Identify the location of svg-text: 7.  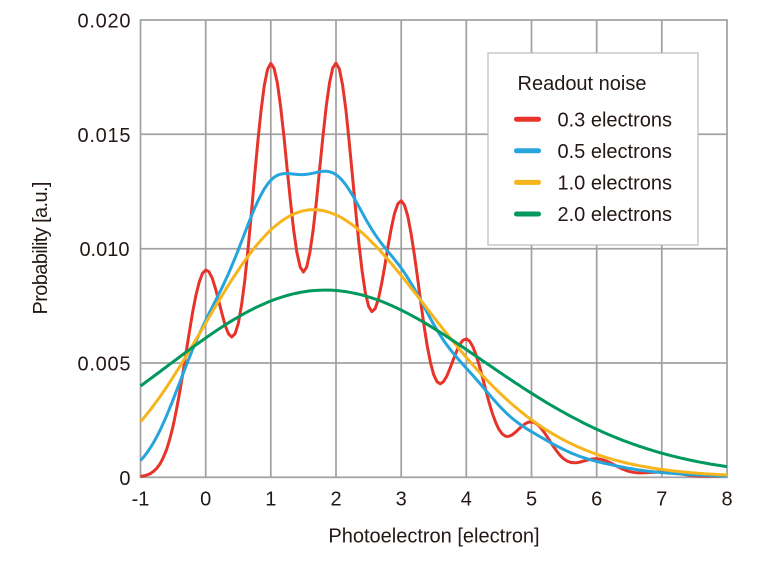
(661, 499).